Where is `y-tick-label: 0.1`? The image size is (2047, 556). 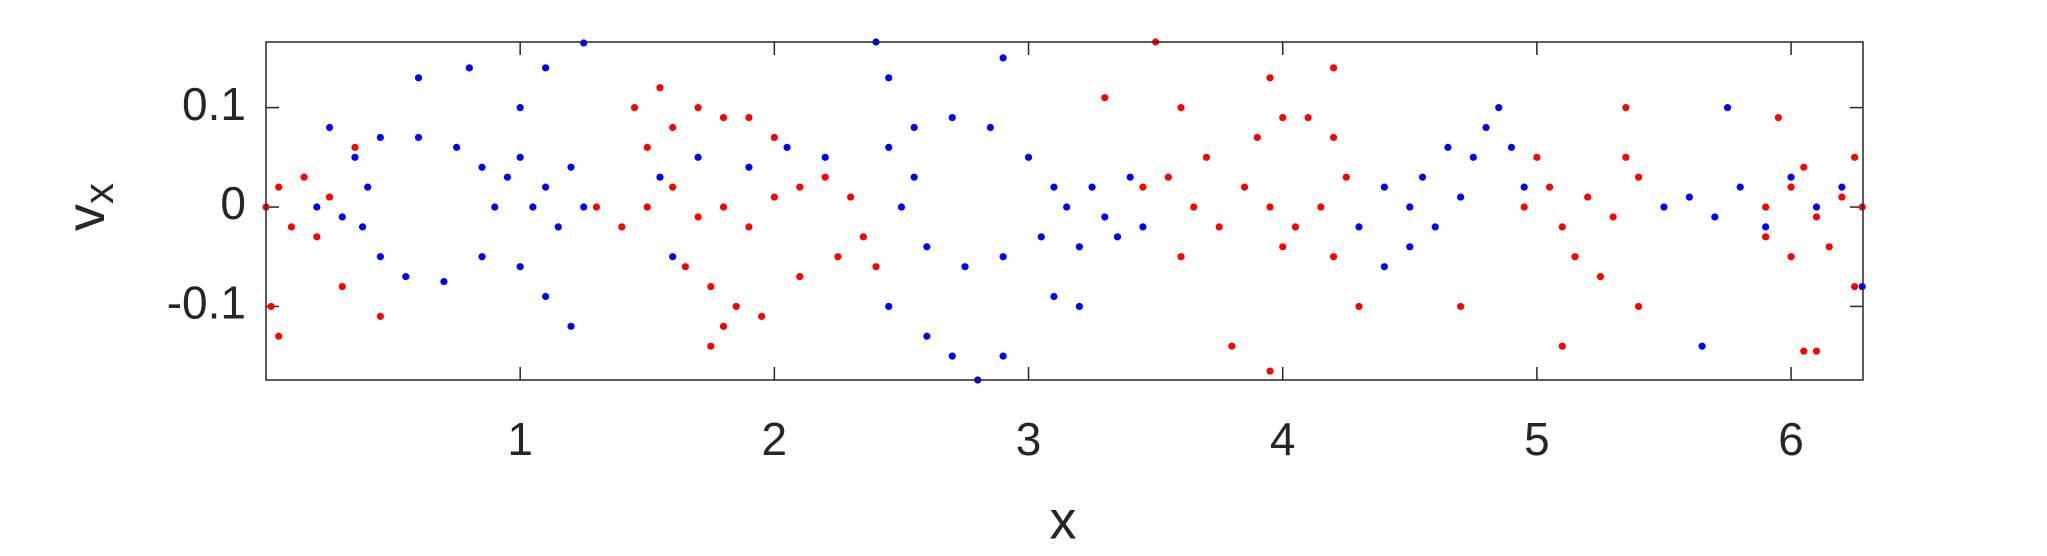
y-tick-label: 0.1 is located at coordinates (214, 104).